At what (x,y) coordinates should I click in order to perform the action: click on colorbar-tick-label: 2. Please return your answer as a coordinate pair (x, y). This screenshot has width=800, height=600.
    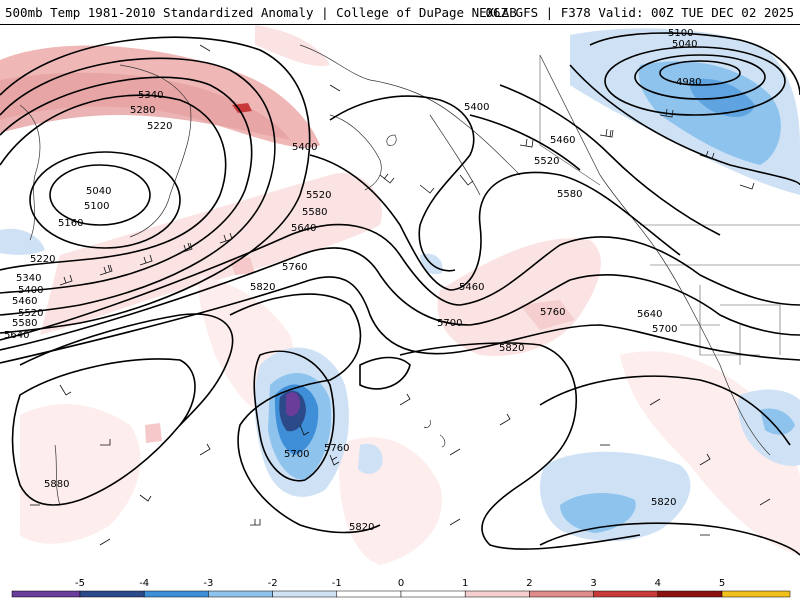
    Looking at the image, I should click on (529, 583).